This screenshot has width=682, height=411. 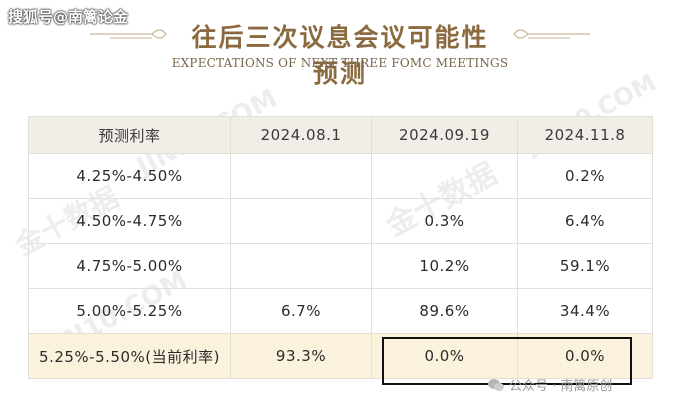 I want to click on page-subtitle: EXPECTATIONS OF NEXT THREE FOMC MEETINGS, so click(x=340, y=63).